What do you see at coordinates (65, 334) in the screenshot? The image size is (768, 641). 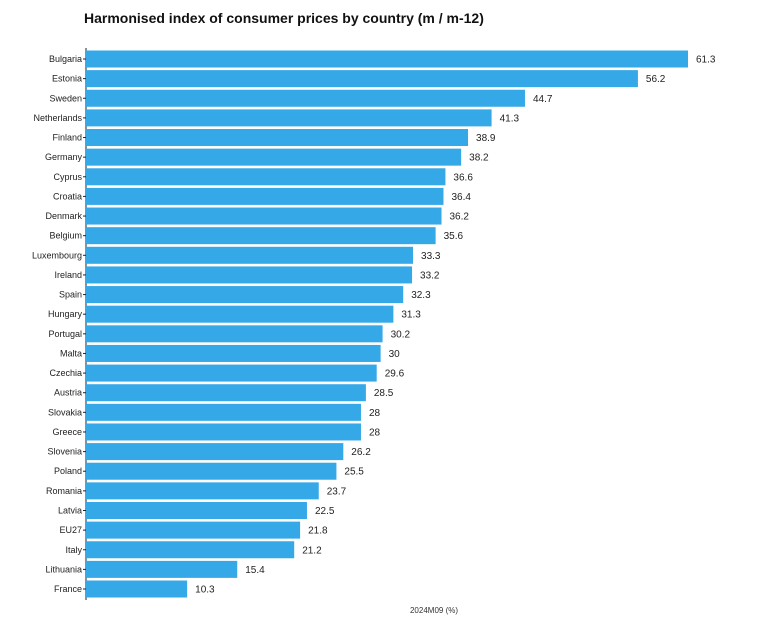 I see `category-label: Portugal` at bounding box center [65, 334].